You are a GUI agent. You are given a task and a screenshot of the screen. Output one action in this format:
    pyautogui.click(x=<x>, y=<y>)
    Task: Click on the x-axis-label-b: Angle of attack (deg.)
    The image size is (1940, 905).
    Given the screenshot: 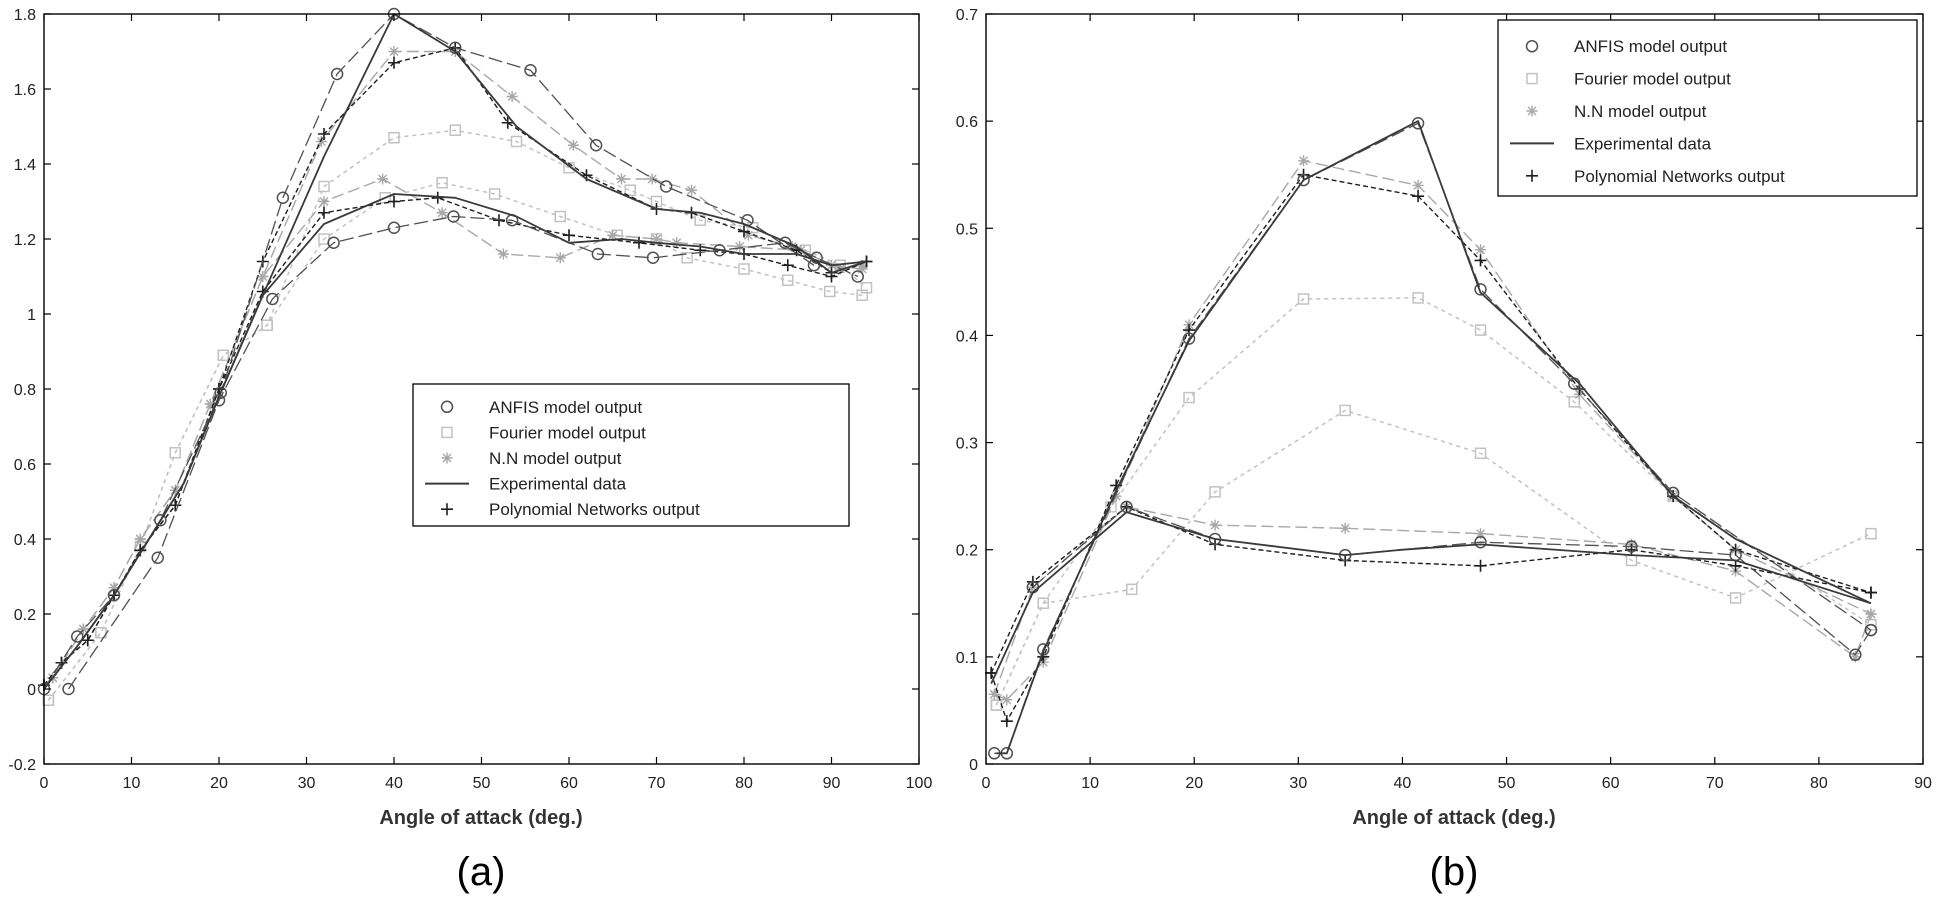 What is the action you would take?
    pyautogui.click(x=1453, y=818)
    